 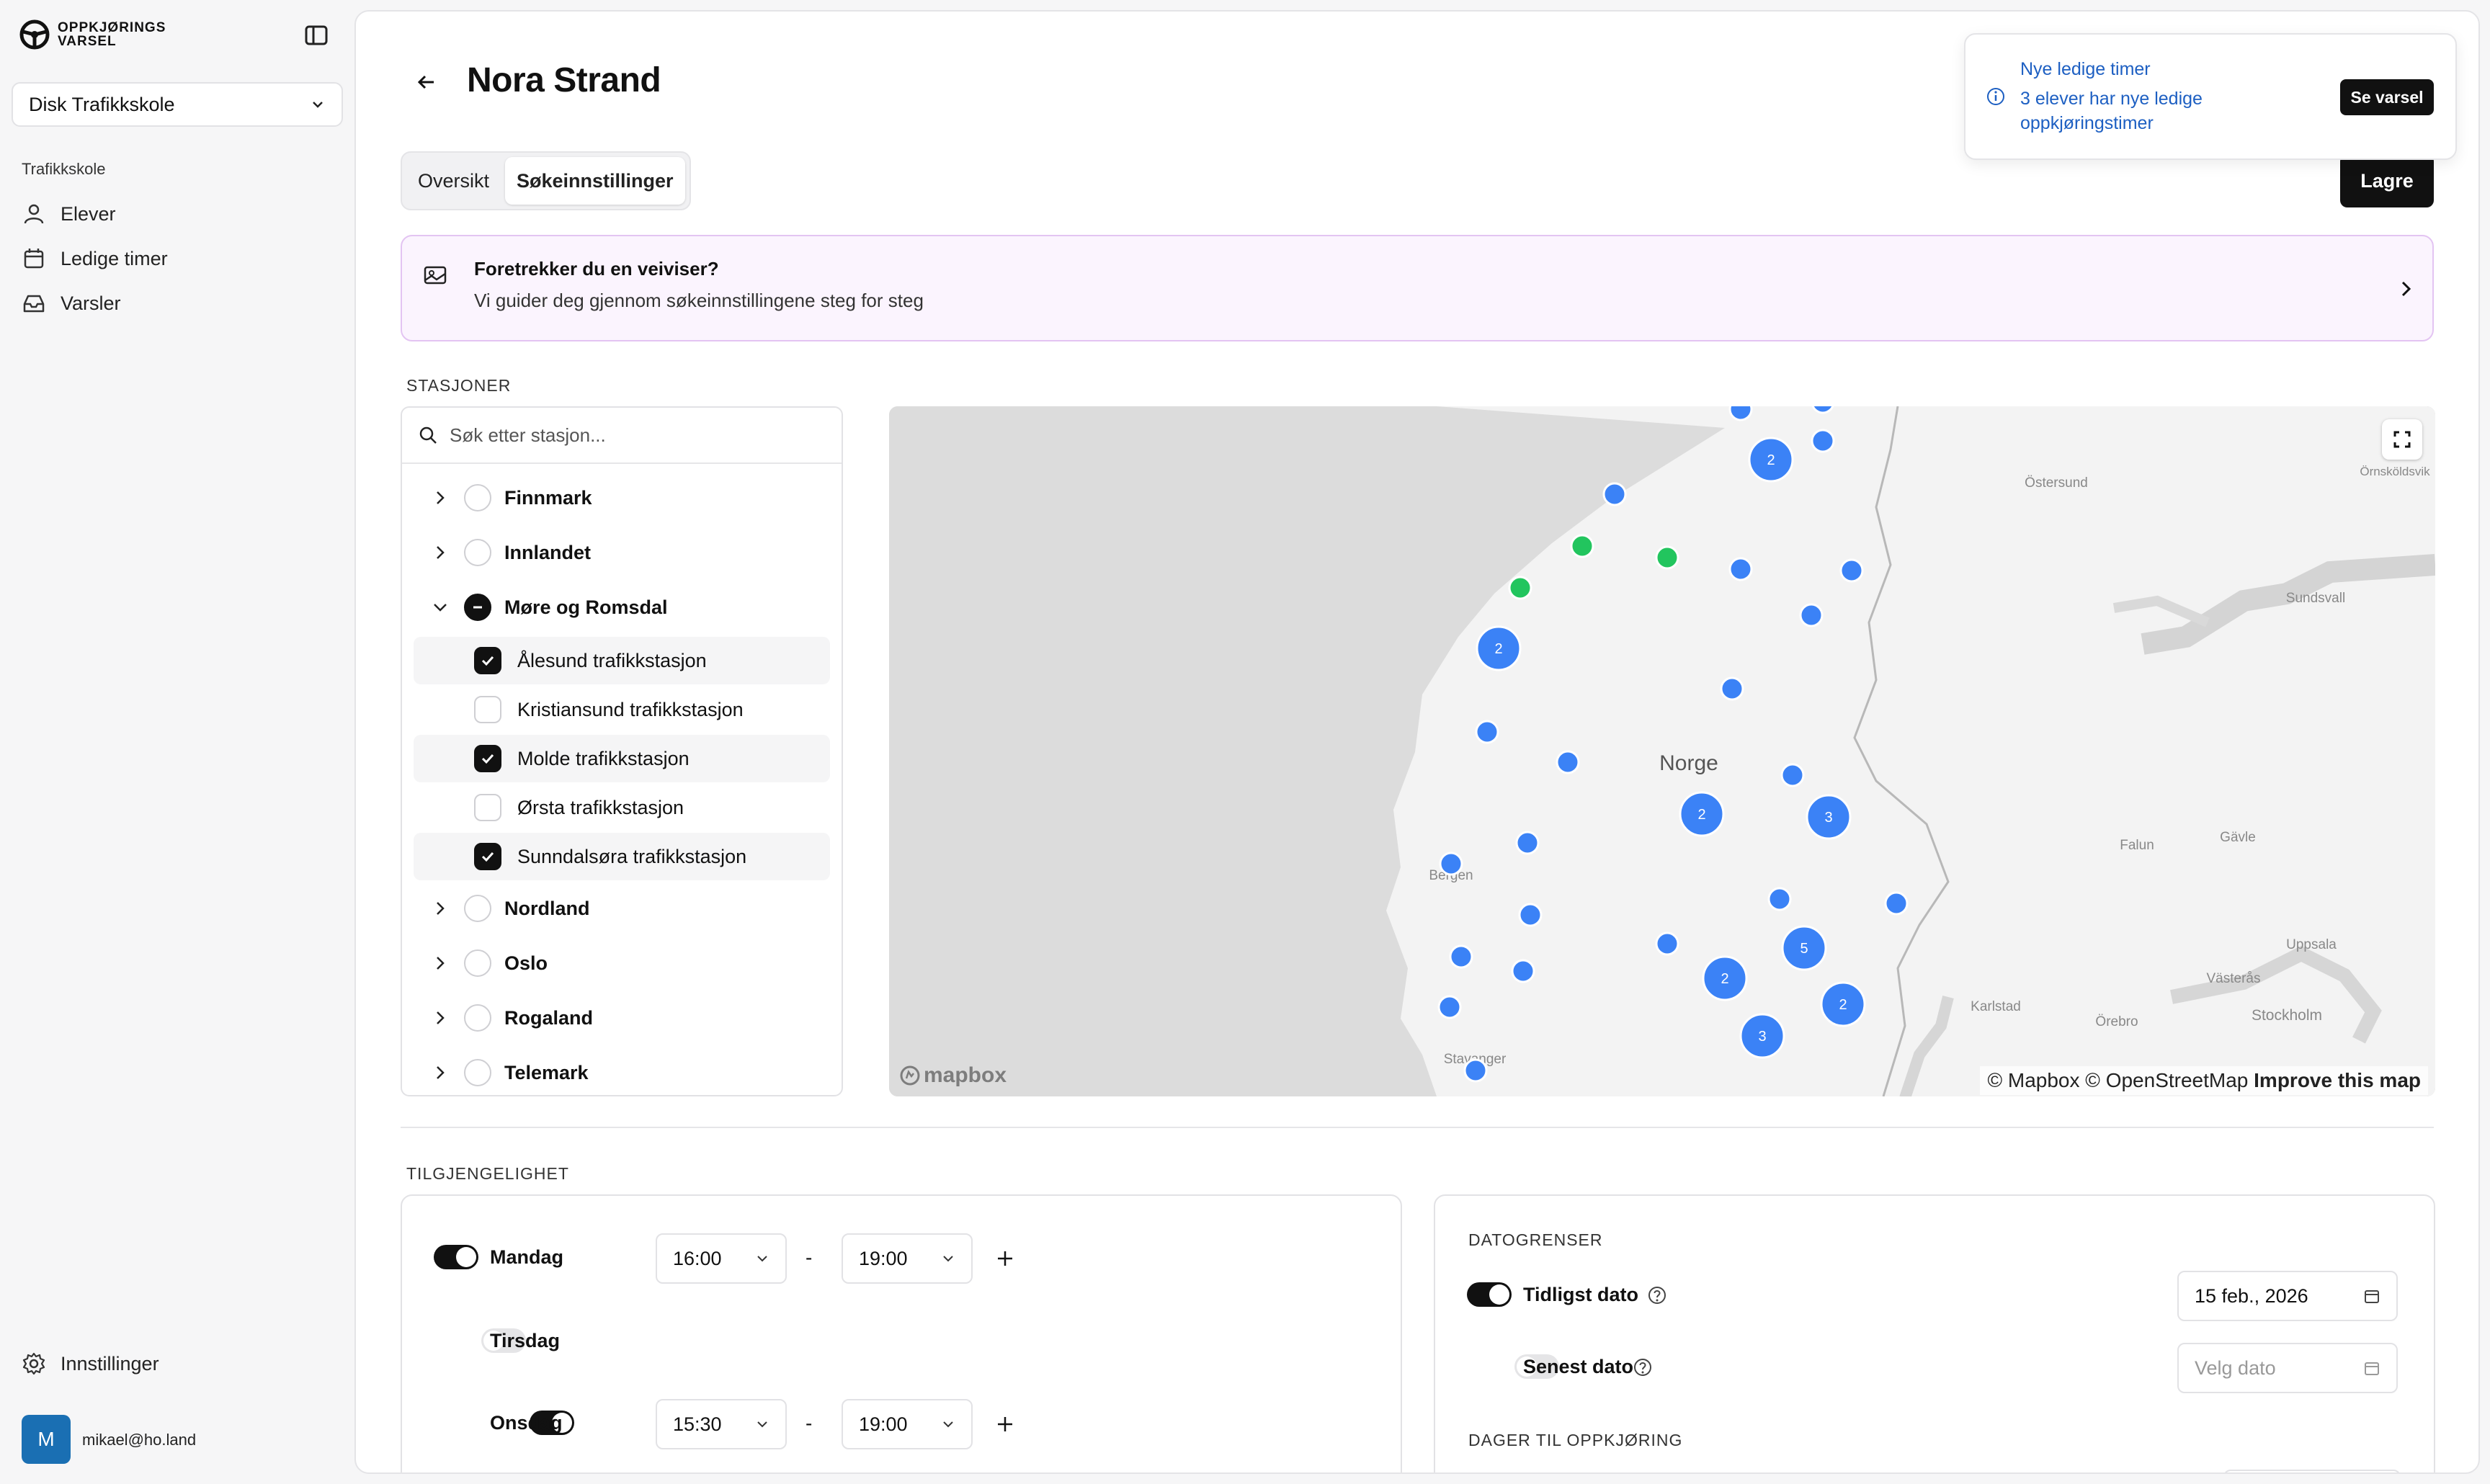 I want to click on latest-date-input: Velg dato, so click(x=2287, y=1368).